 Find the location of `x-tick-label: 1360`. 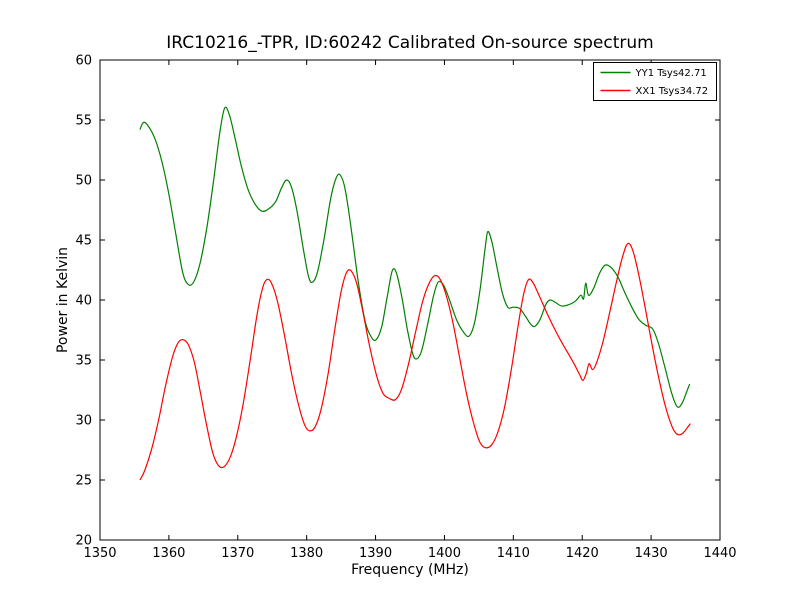

x-tick-label: 1360 is located at coordinates (168, 553).